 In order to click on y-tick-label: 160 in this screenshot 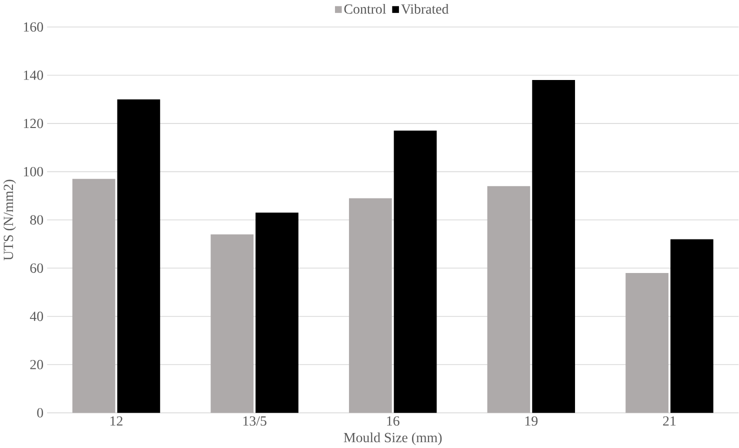, I will do `click(34, 27)`.